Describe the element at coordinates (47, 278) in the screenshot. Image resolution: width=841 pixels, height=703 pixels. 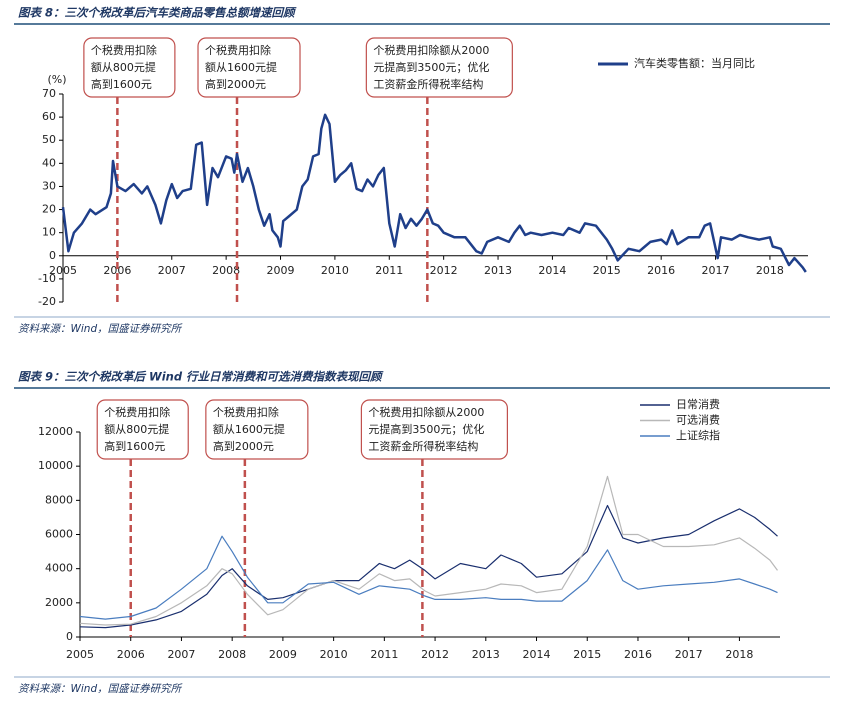
I see `y-tick-label: -10` at that location.